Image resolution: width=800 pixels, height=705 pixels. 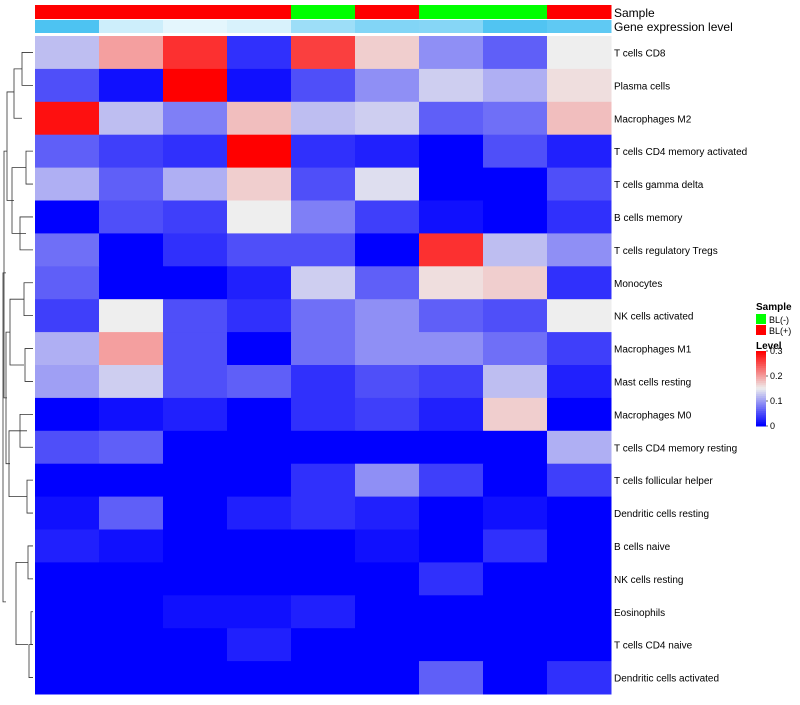 What do you see at coordinates (776, 401) in the screenshot?
I see `legend-level-tick-label: 0.1` at bounding box center [776, 401].